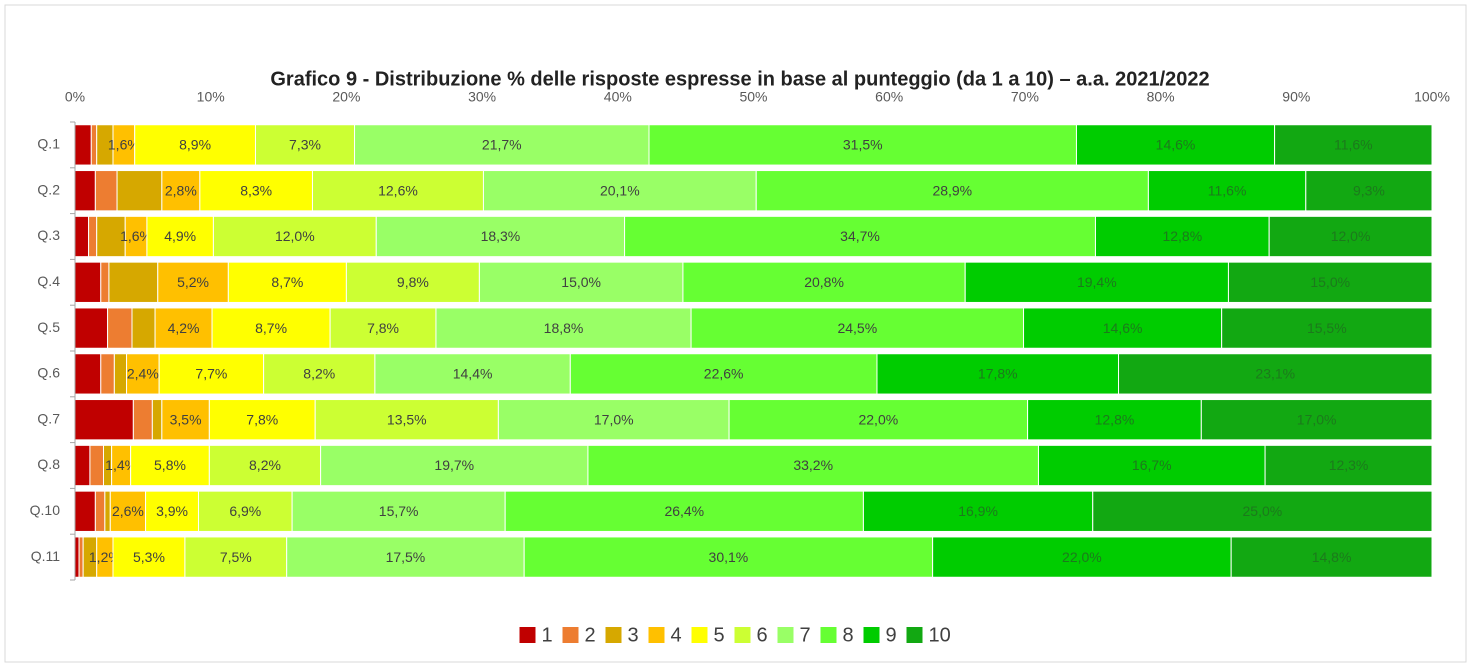 The height and width of the screenshot is (668, 1472). What do you see at coordinates (753, 97) in the screenshot?
I see `x-tick-label: 50%` at bounding box center [753, 97].